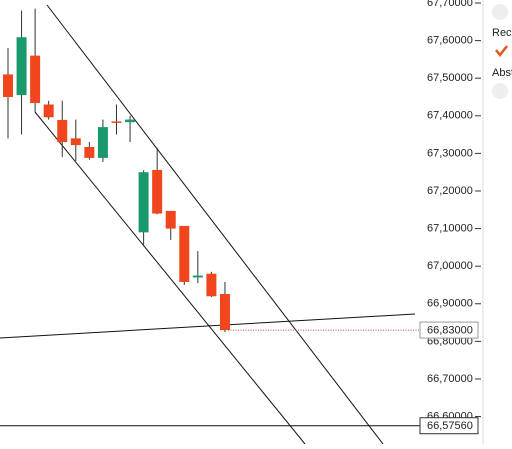  I want to click on y-tick-label: 67,20000, so click(450, 191).